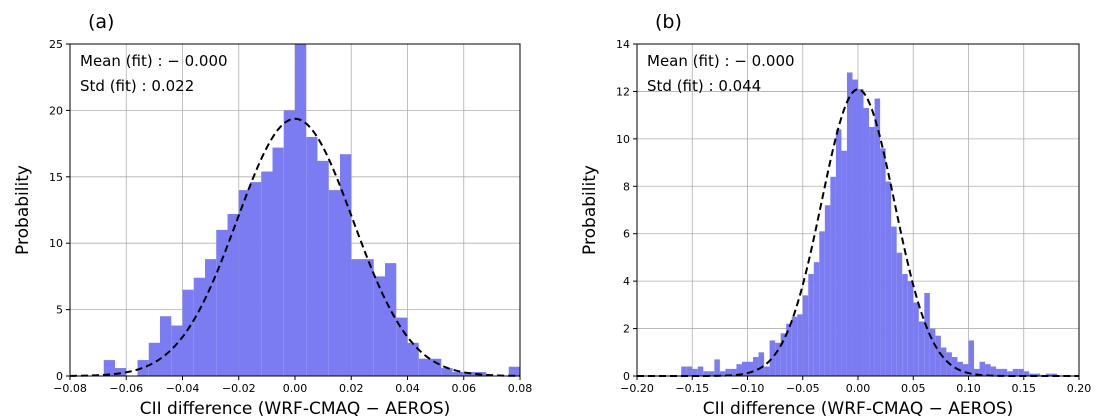 Image resolution: width=1099 pixels, height=420 pixels. I want to click on panel-label: (a), so click(101, 22).